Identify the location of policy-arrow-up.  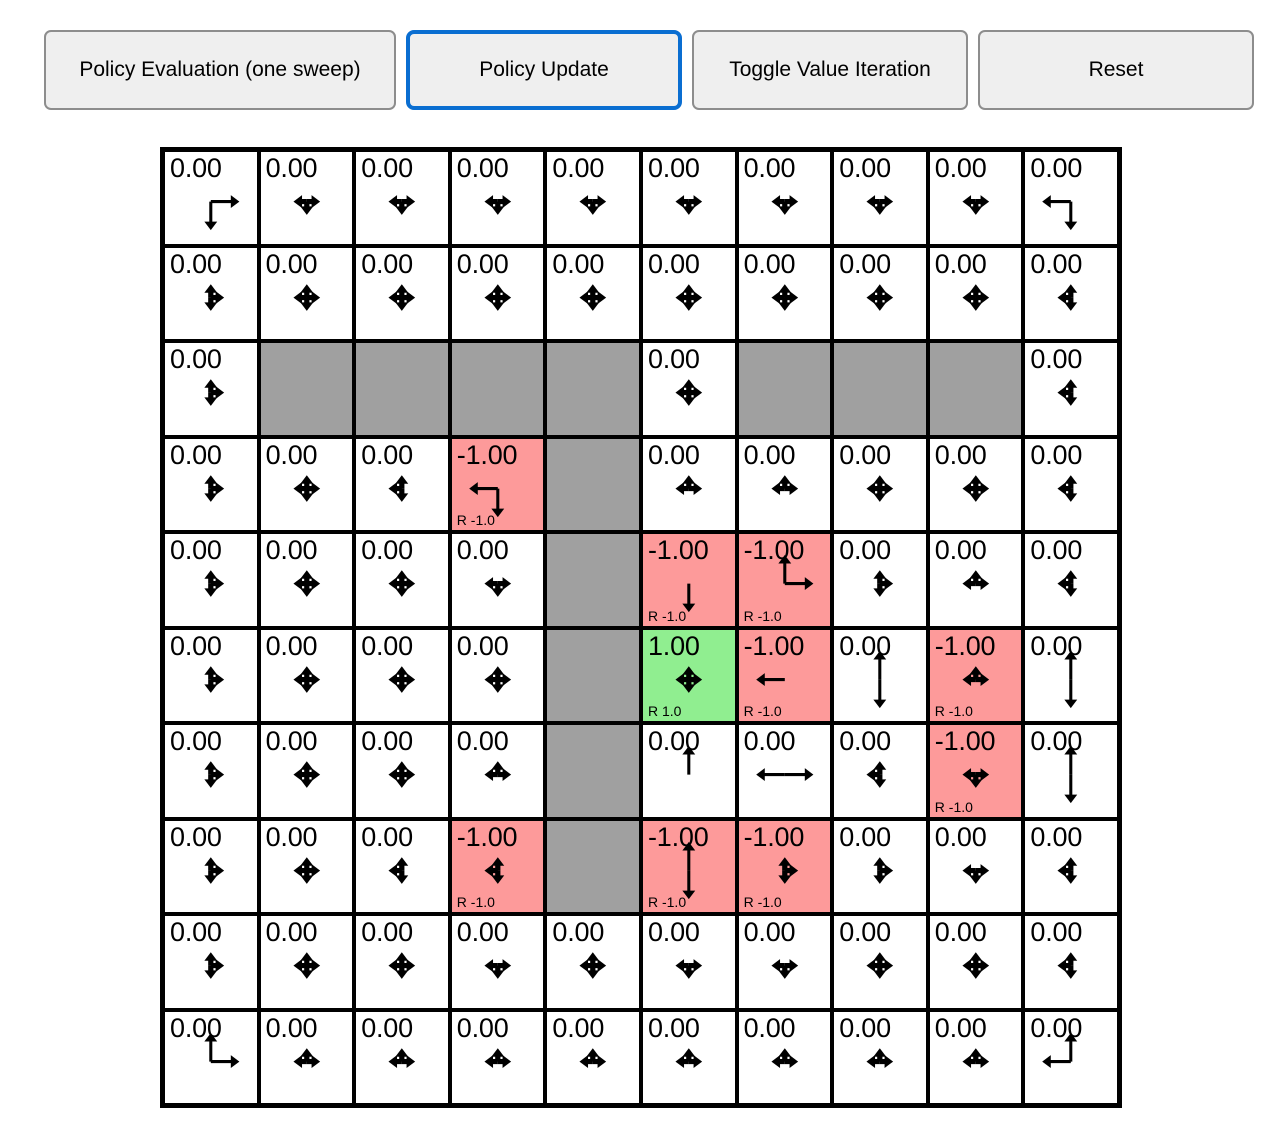
(689, 386).